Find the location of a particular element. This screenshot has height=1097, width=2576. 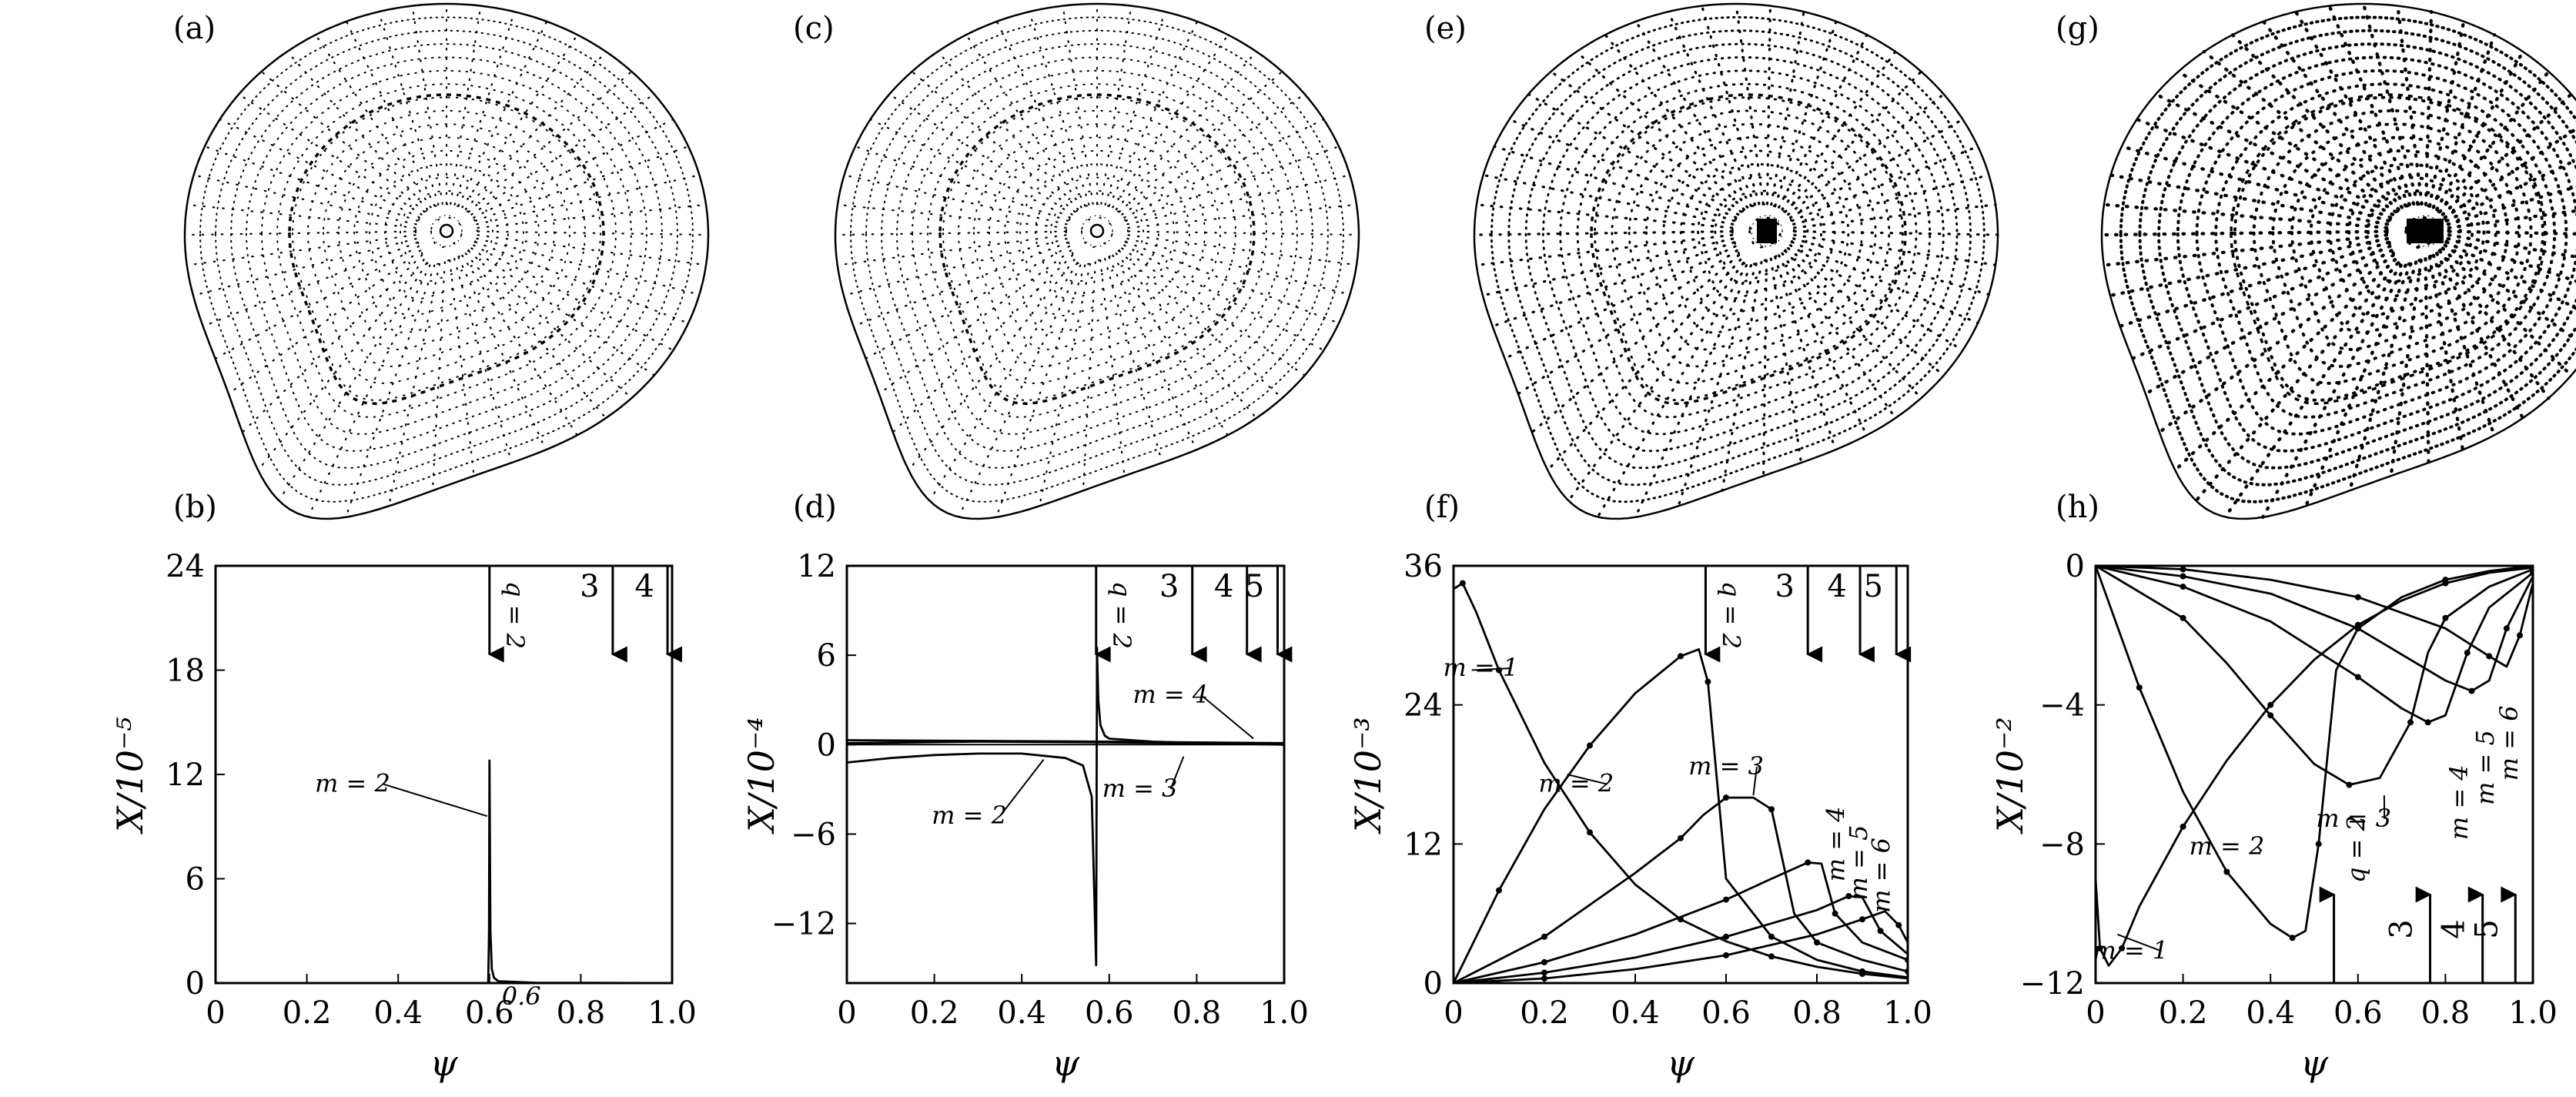

y-tick-label: 36 is located at coordinates (1423, 566).